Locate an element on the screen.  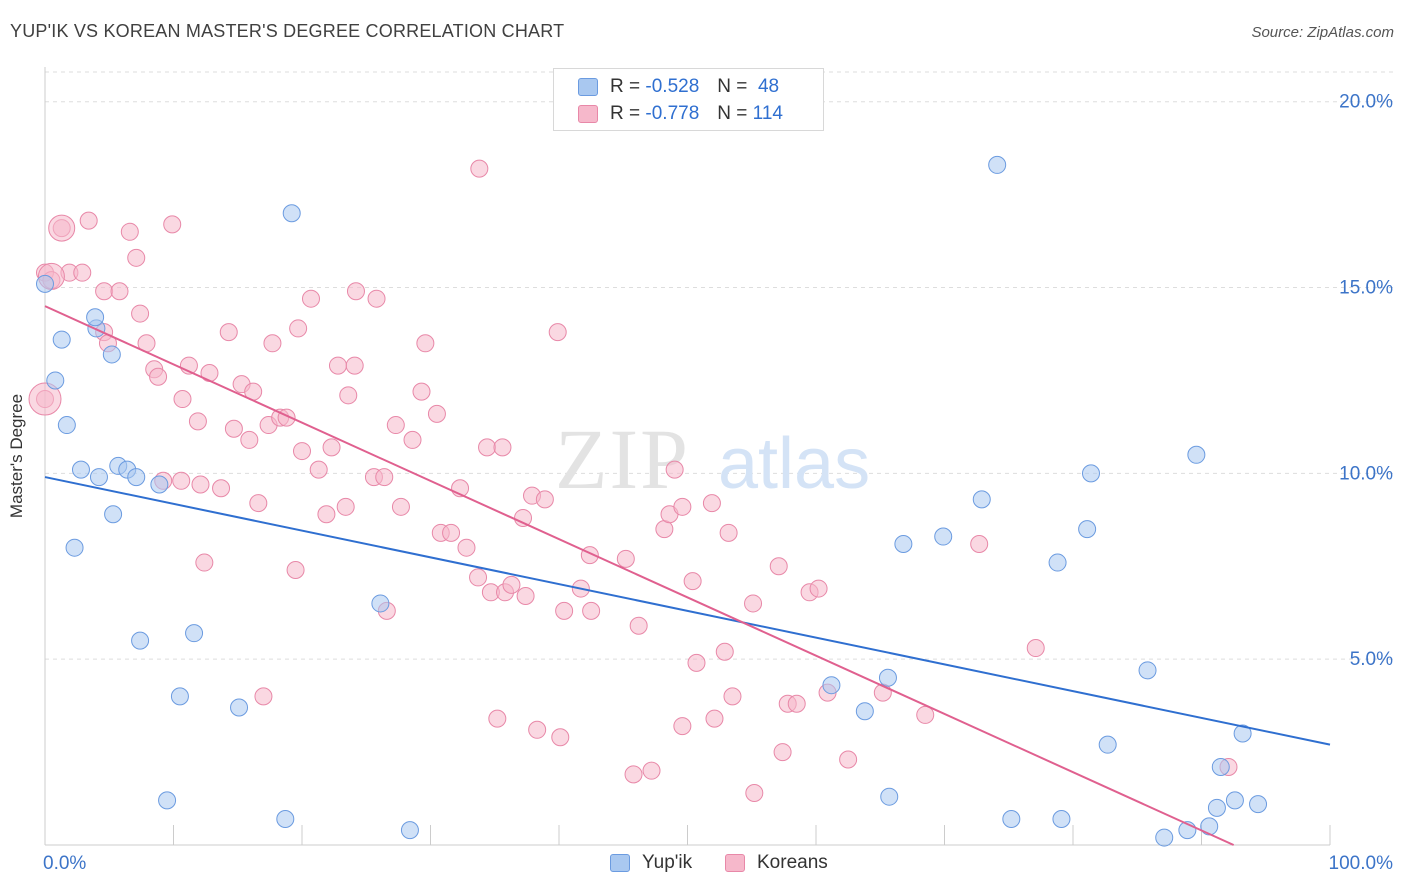
yupik-swatch is located at coordinates (588, 87).